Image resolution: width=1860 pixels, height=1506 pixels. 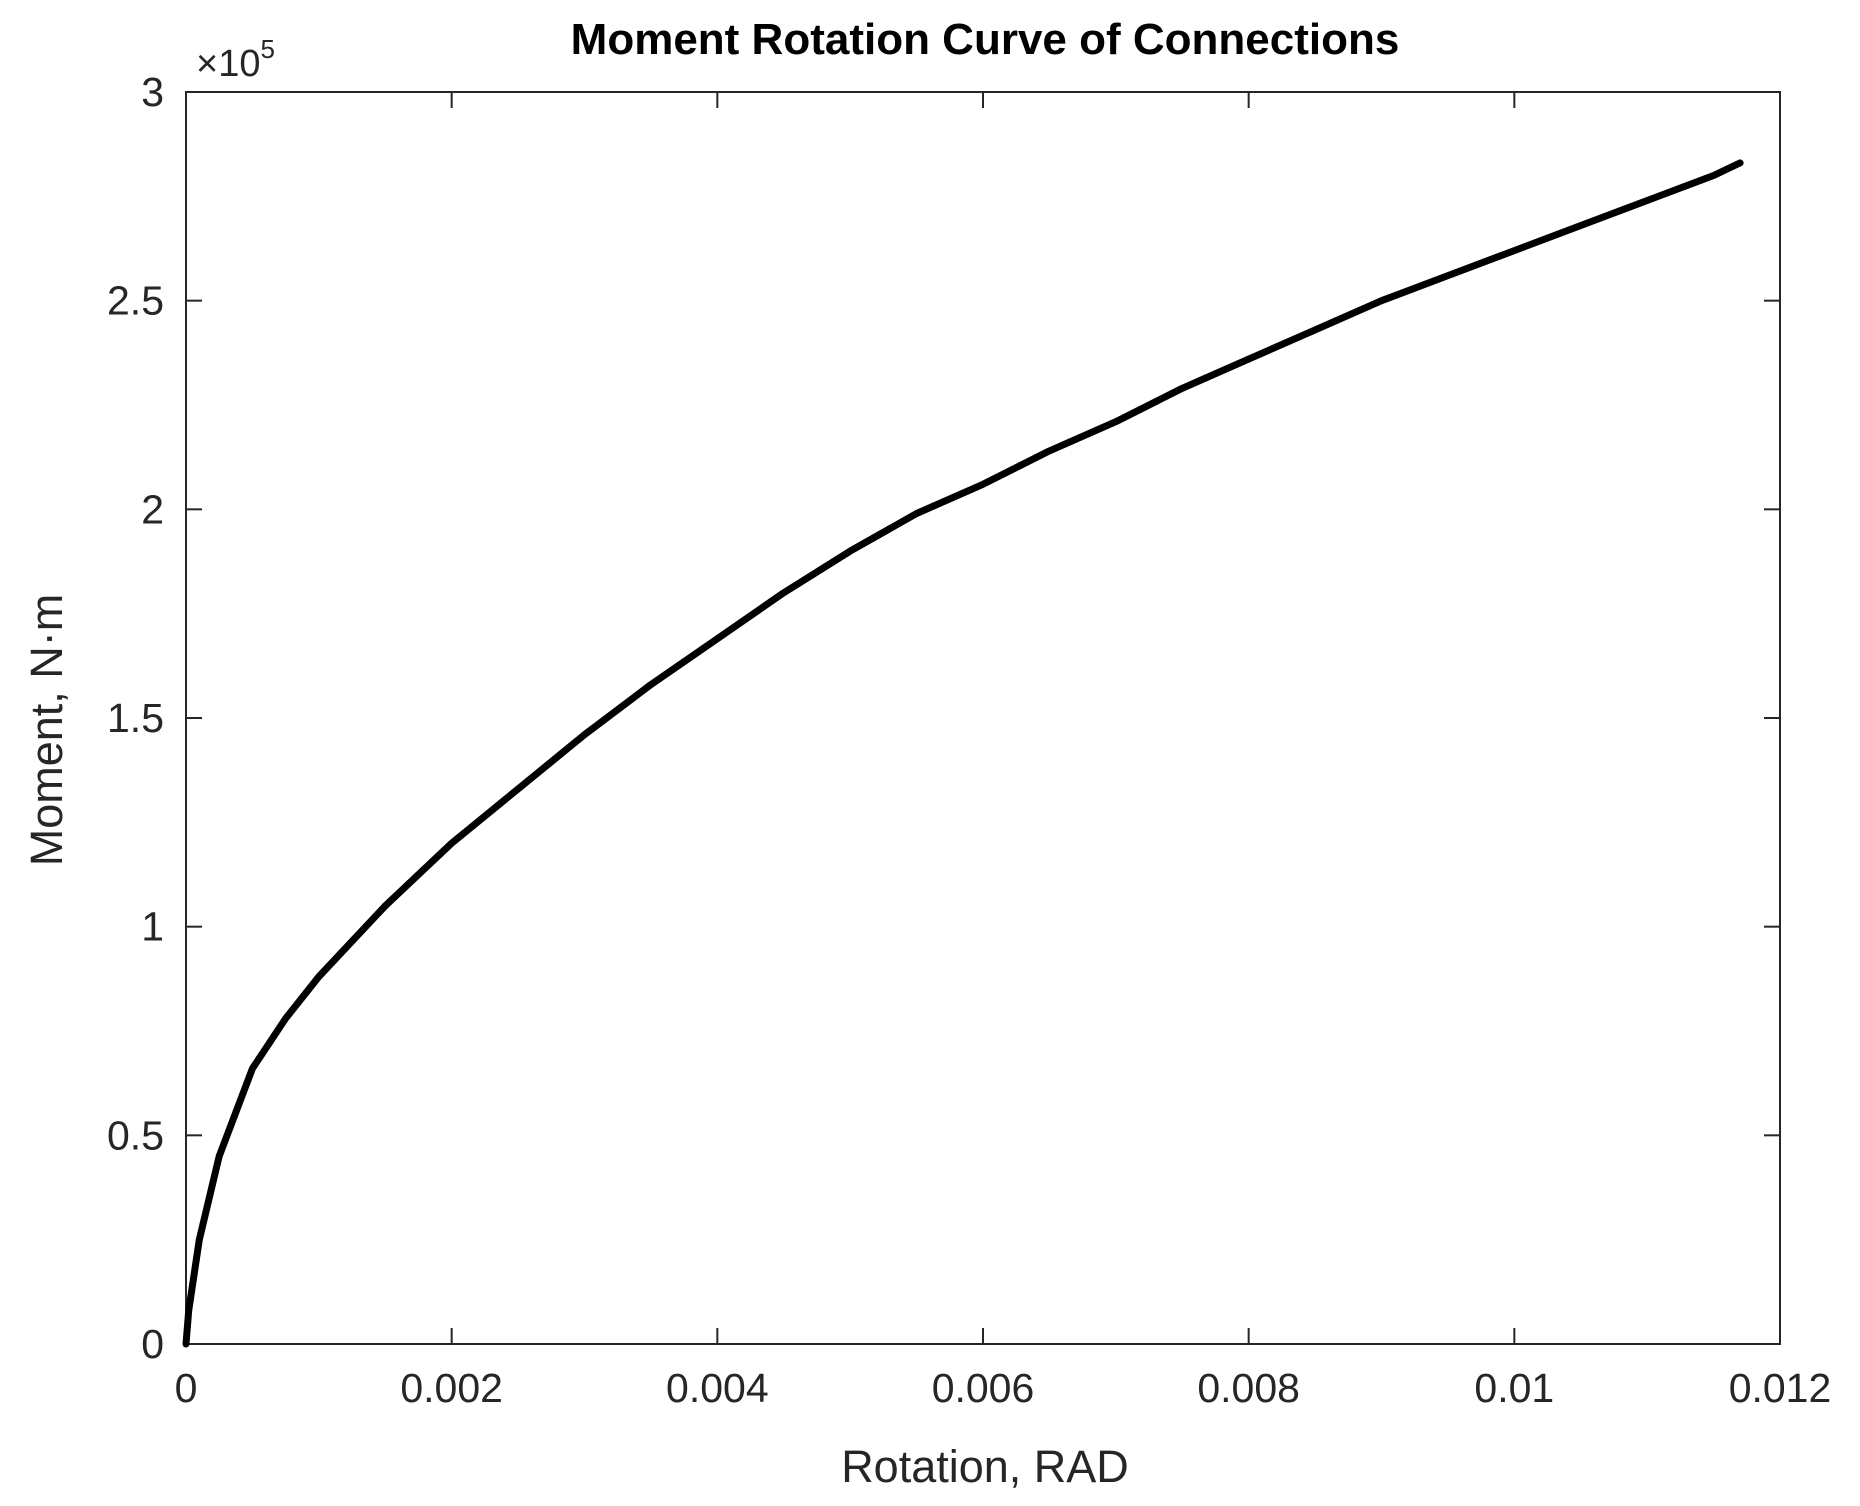 I want to click on y-tick-label: 2.5, so click(x=135, y=301).